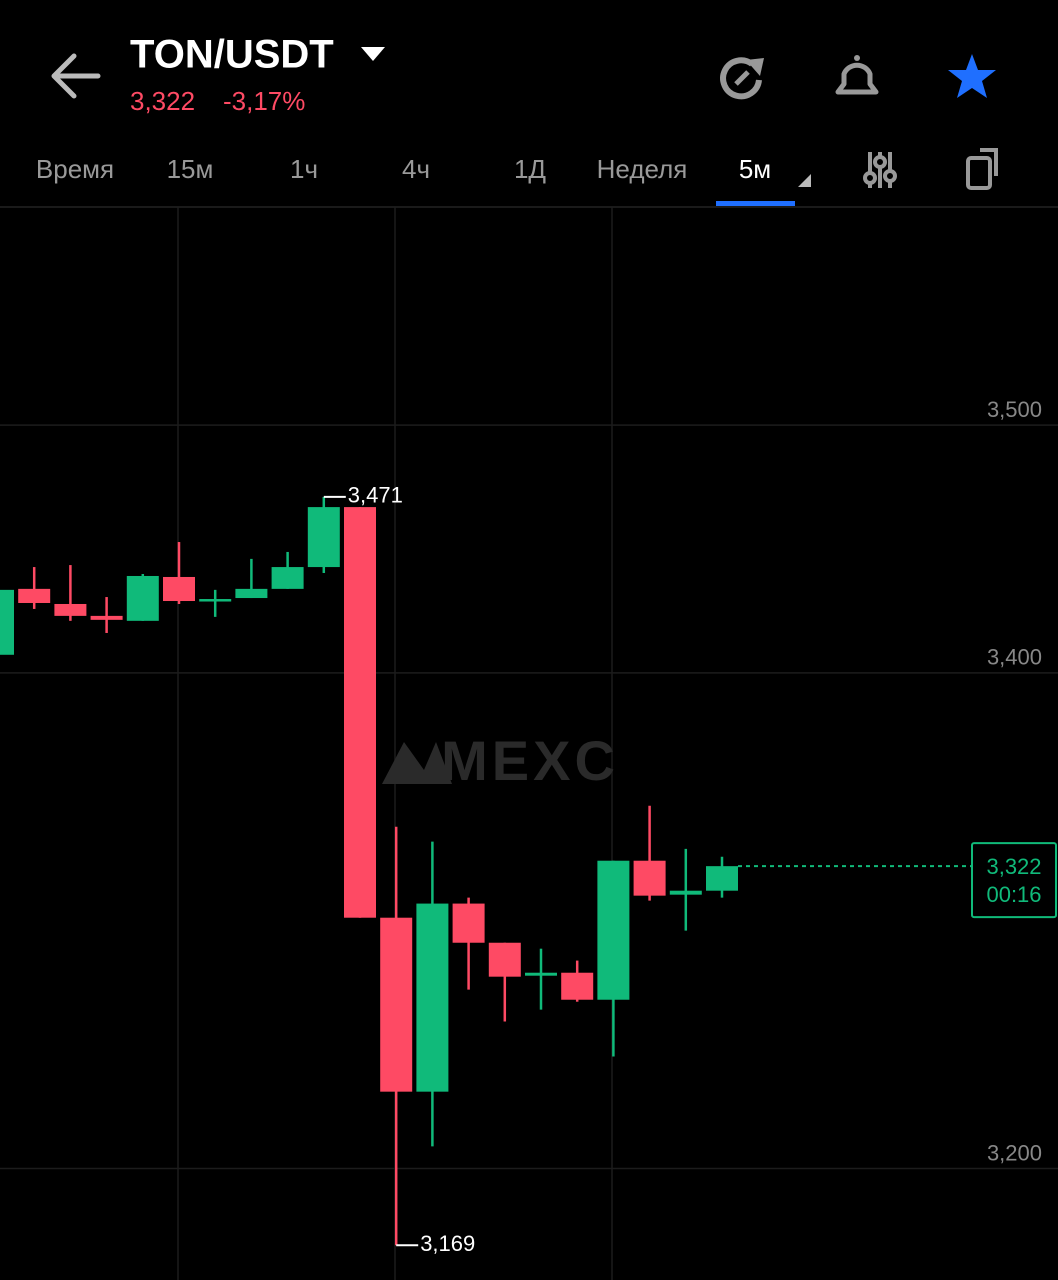 The width and height of the screenshot is (1058, 1280). What do you see at coordinates (373, 54) in the screenshot?
I see `pair-dropdown` at bounding box center [373, 54].